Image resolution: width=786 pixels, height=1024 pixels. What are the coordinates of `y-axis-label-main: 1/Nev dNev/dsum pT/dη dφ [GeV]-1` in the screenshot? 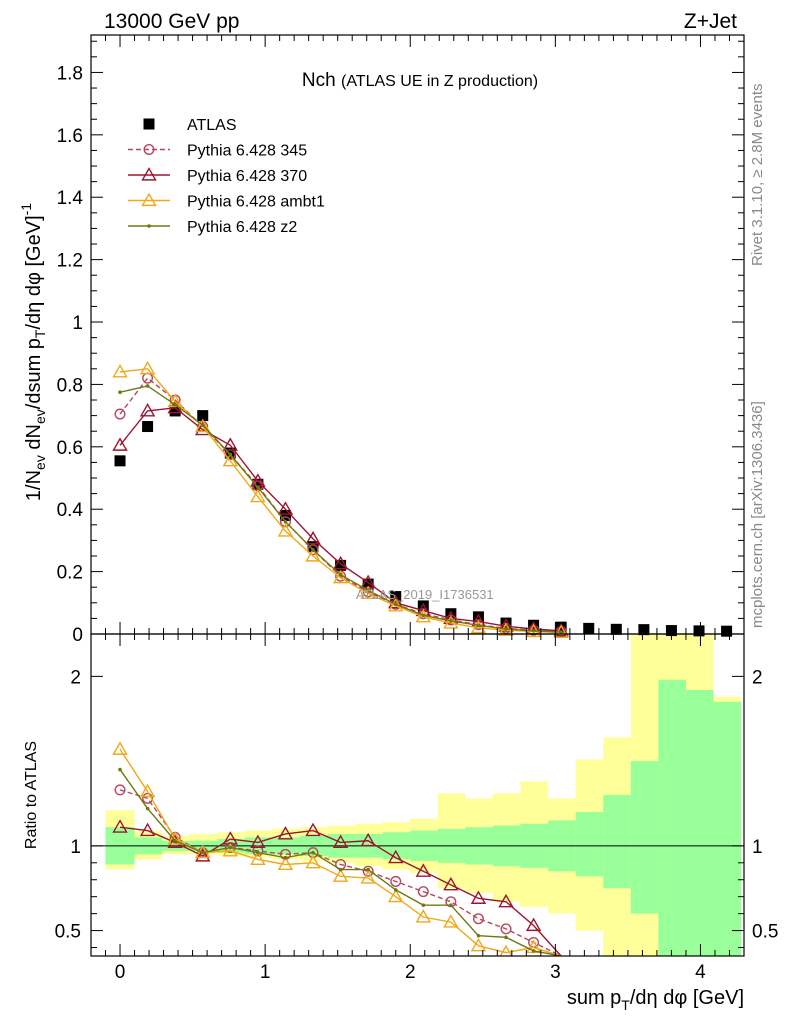 It's located at (33, 352).